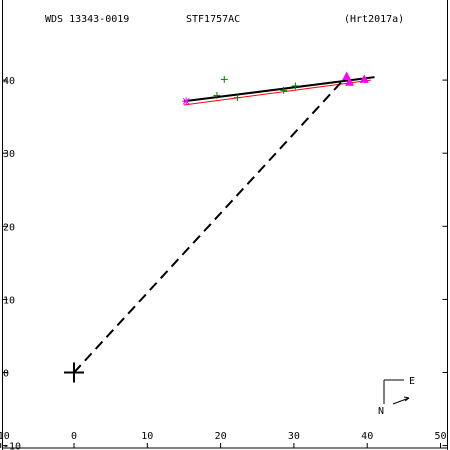 This screenshot has width=450, height=450. Describe the element at coordinates (12, 446) in the screenshot. I see `y-tick-label: -10` at that location.